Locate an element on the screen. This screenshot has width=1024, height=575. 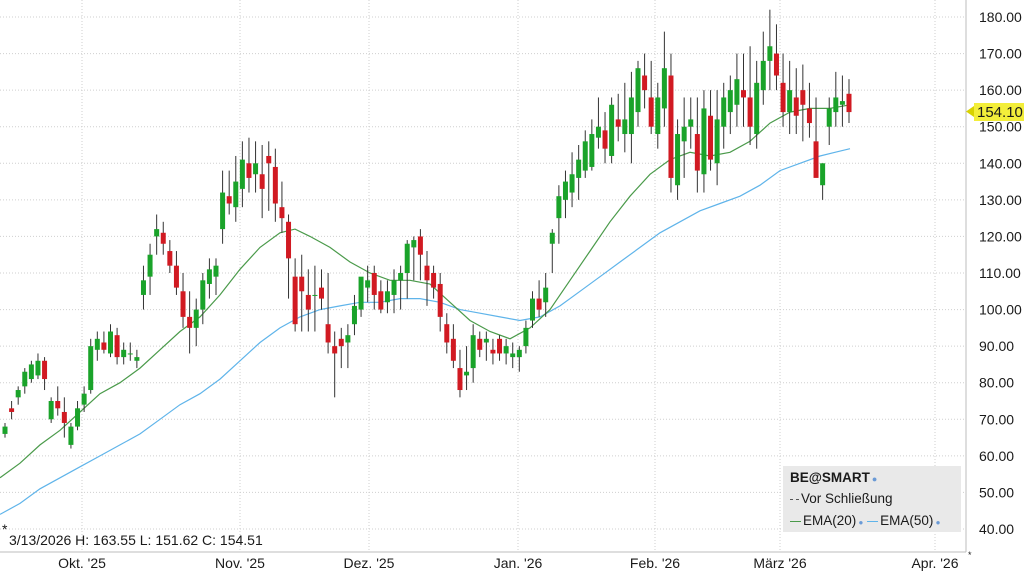
info-line-marker: * is located at coordinates (5, 529).